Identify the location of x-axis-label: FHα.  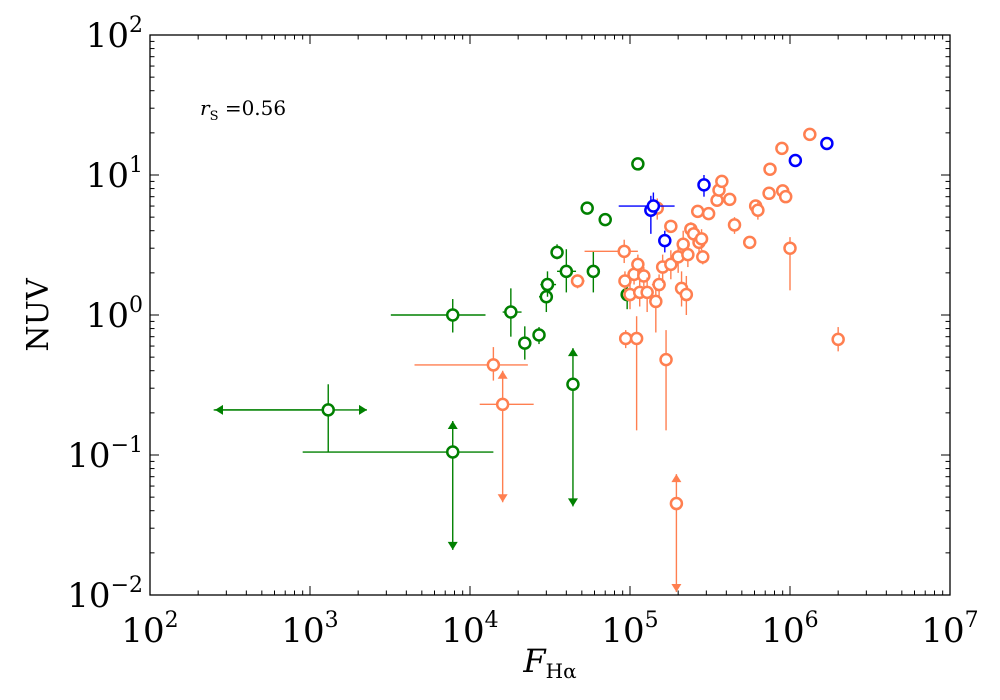
(549, 662).